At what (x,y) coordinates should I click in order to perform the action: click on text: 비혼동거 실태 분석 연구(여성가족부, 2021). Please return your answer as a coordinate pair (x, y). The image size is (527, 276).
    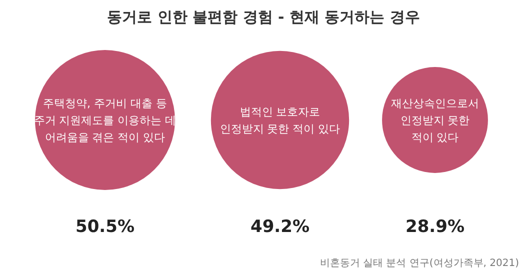
    Looking at the image, I should click on (420, 263).